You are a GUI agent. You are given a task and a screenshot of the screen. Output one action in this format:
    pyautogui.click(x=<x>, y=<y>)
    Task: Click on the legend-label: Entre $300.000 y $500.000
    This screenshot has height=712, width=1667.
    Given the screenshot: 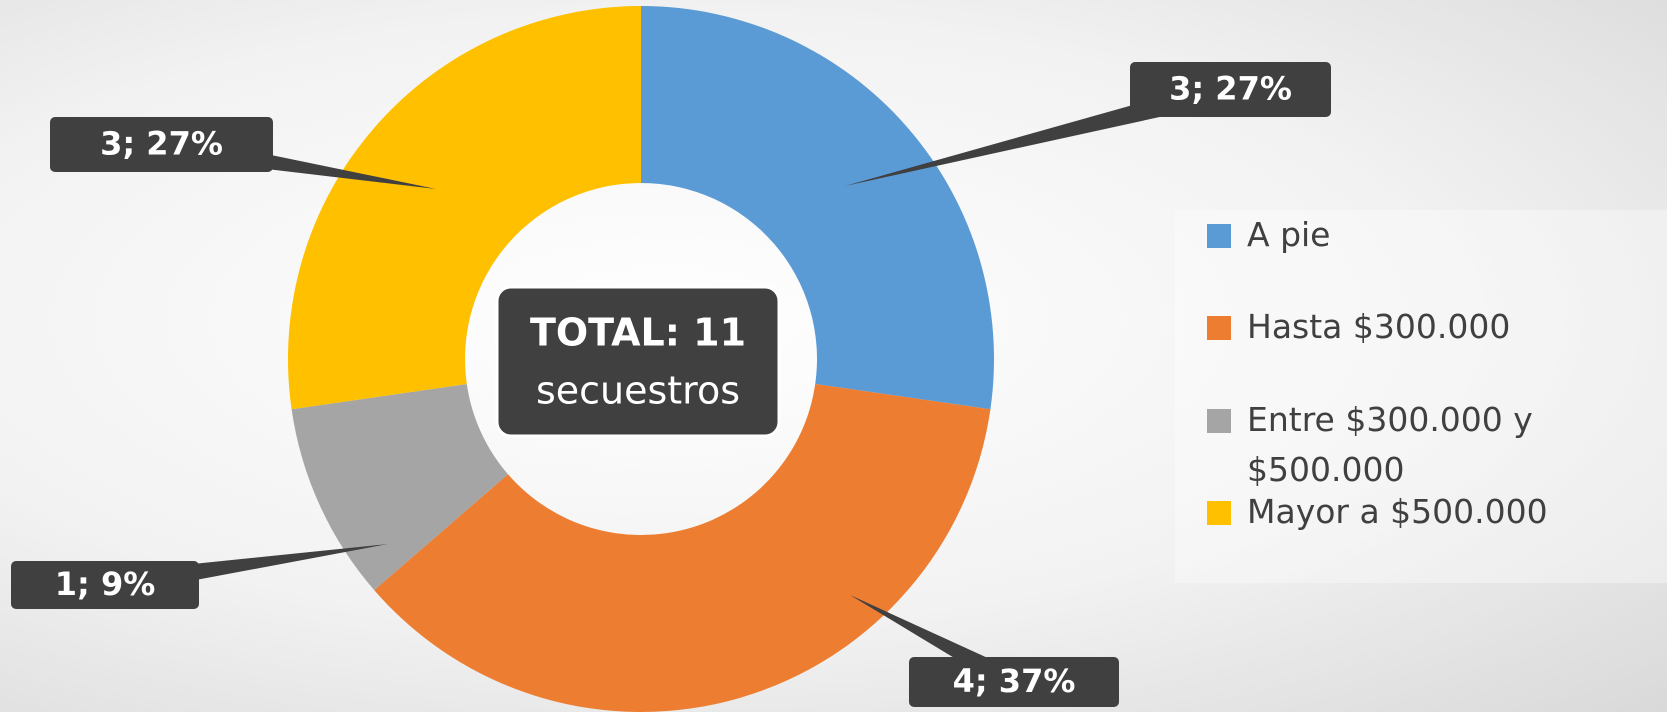 What is the action you would take?
    pyautogui.click(x=1390, y=444)
    